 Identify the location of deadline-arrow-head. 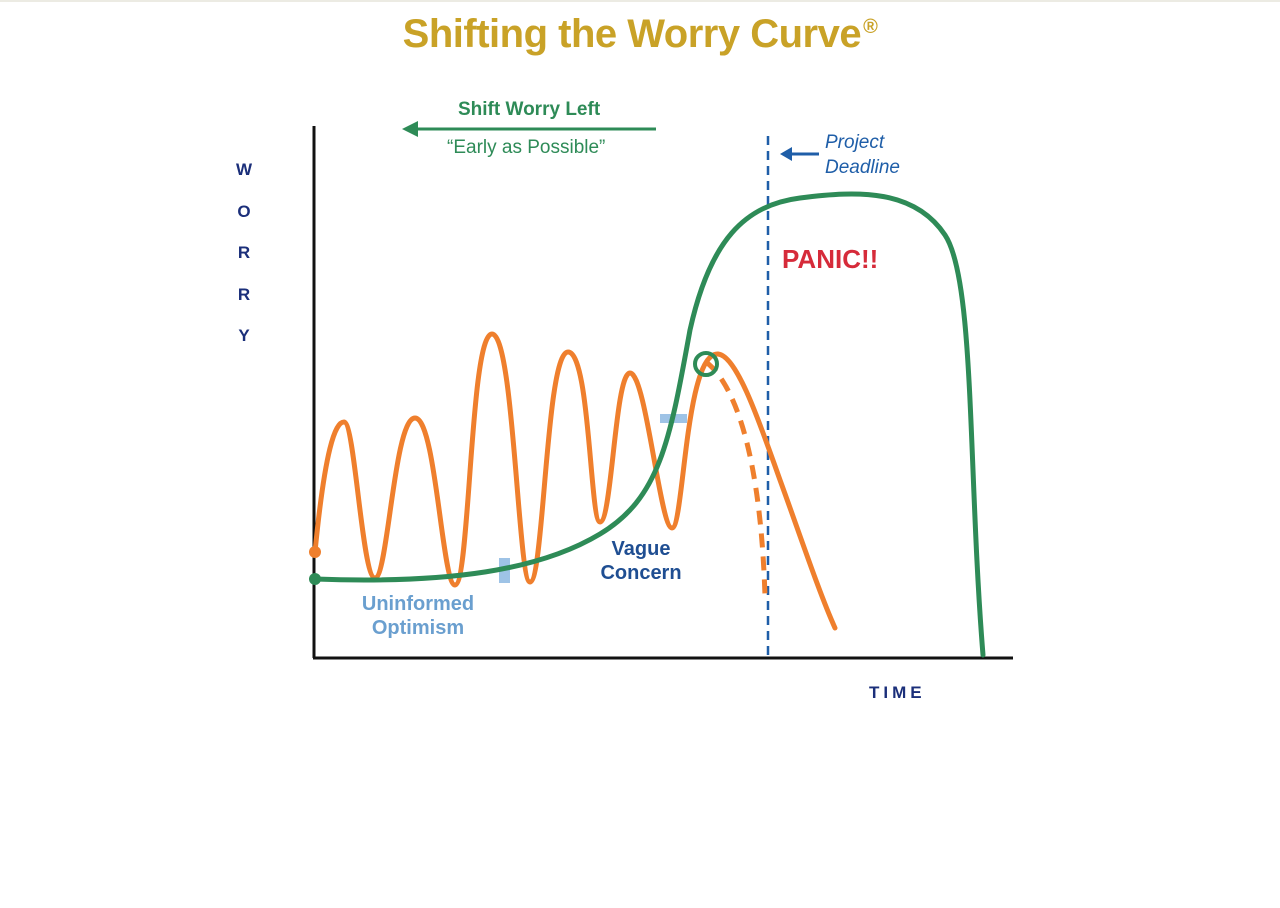
(786, 154).